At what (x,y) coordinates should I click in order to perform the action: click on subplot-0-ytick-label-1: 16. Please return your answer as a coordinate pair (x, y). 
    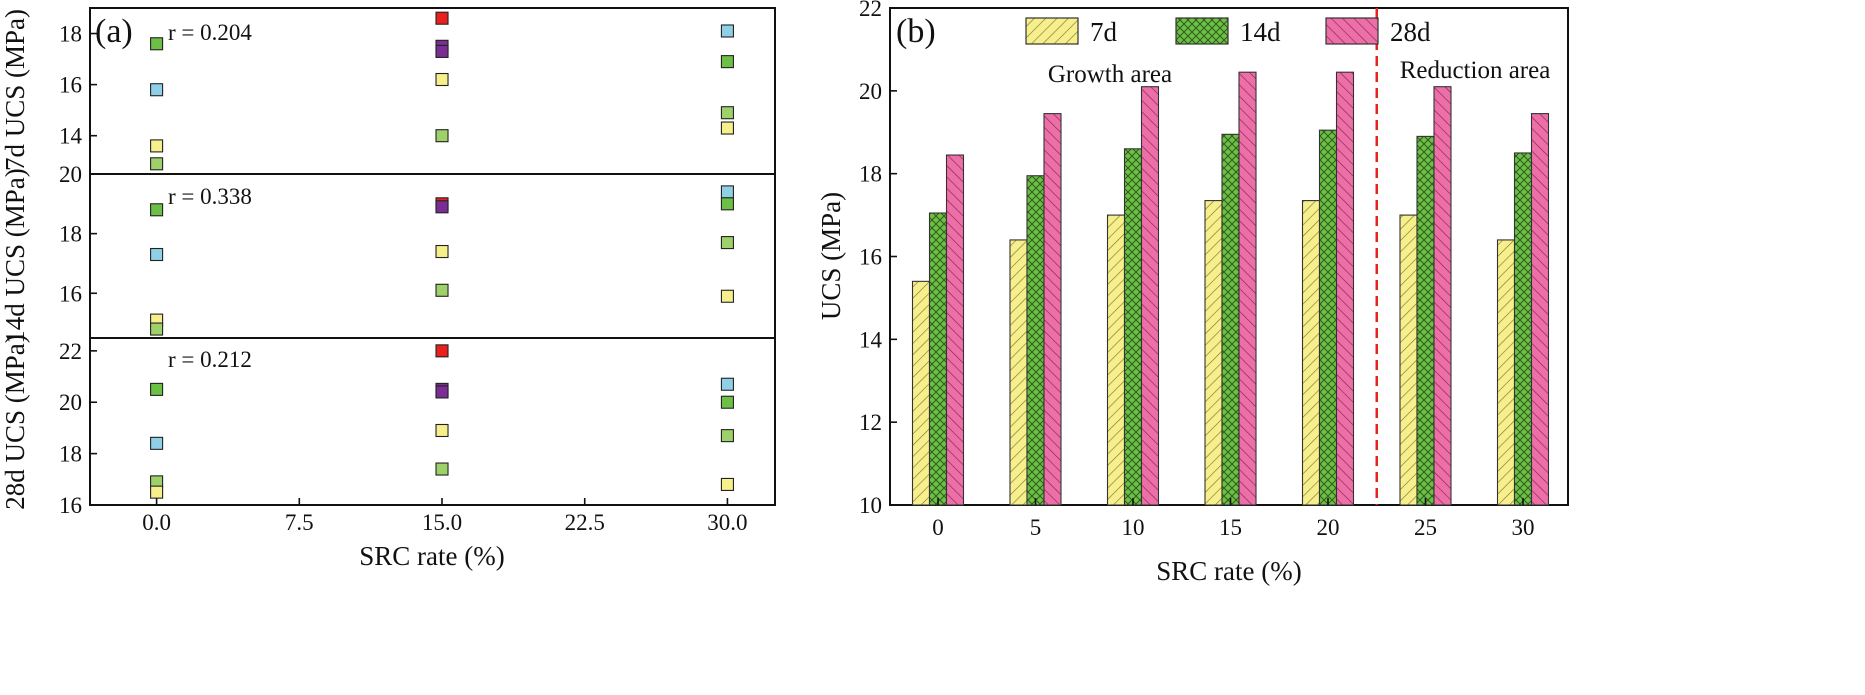
    Looking at the image, I should click on (70, 85).